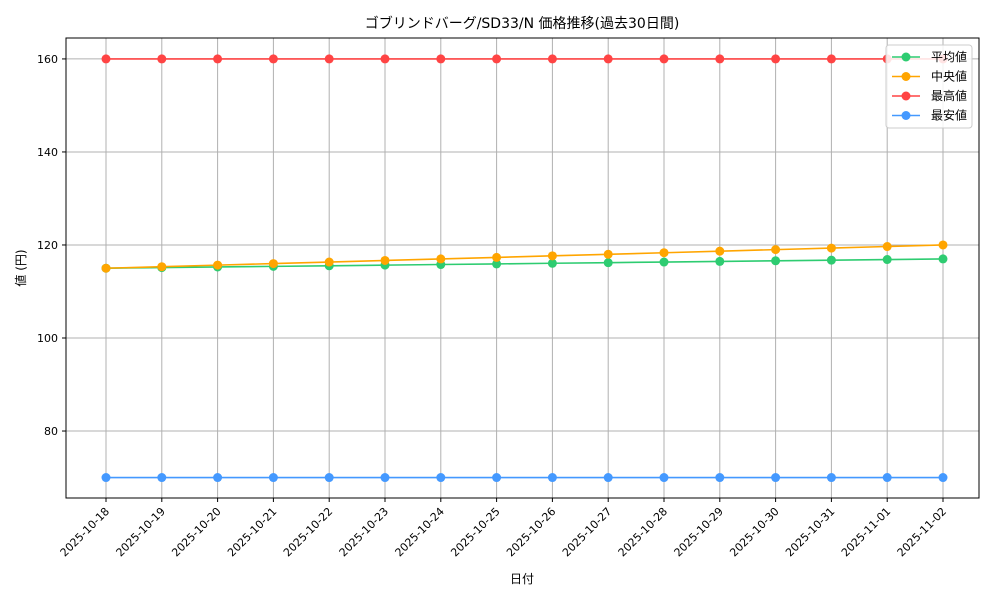 This screenshot has height=604, width=1000. I want to click on chart-title: ゴブリンドバーグ/SD33/N 価格推移(過去30日間), so click(522, 23).